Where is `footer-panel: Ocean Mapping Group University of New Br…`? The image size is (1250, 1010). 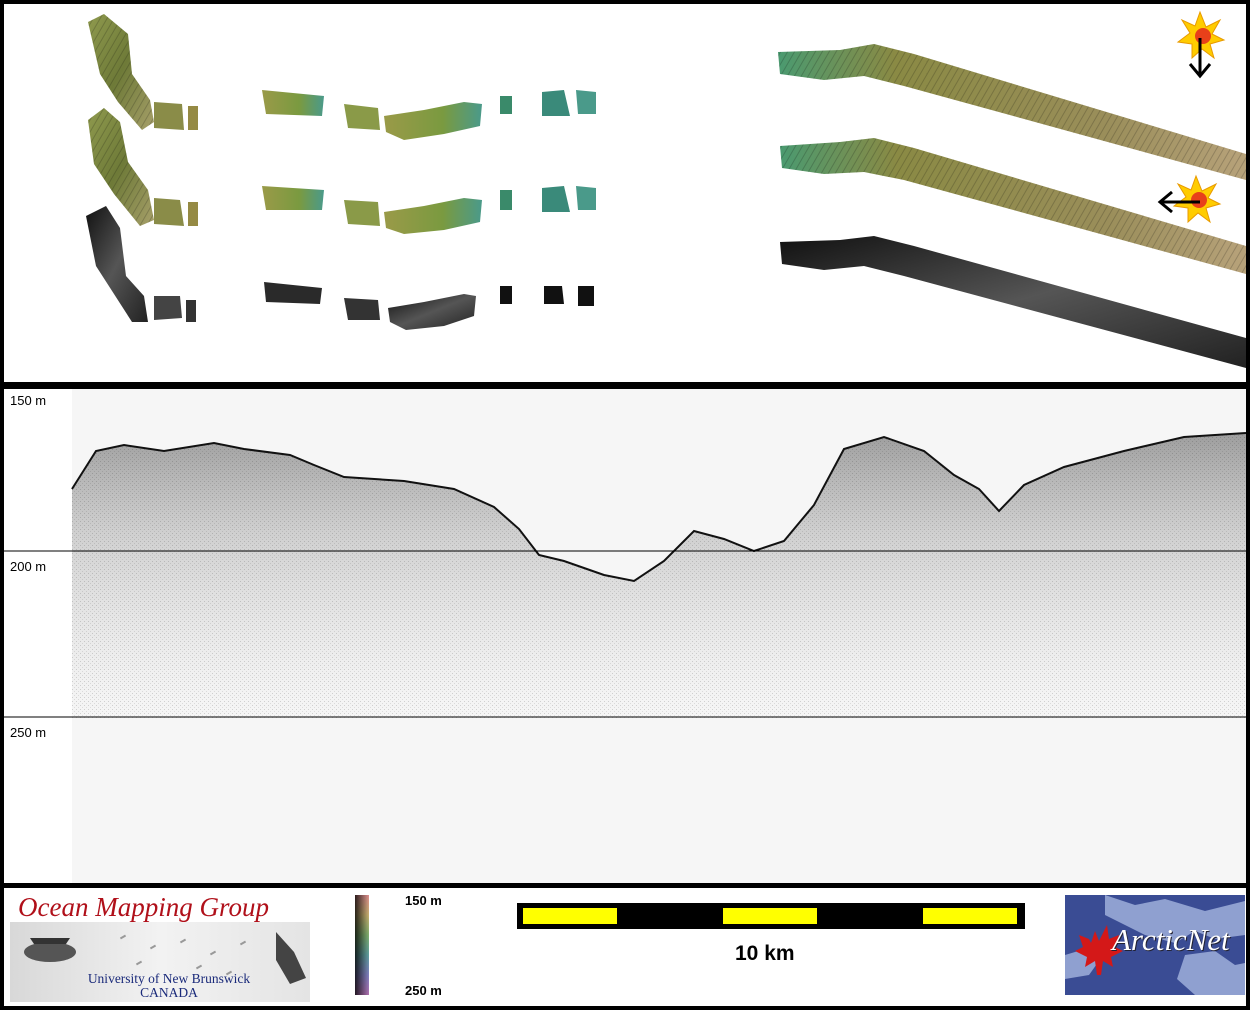
footer-panel: Ocean Mapping Group University of New Br… is located at coordinates (625, 947).